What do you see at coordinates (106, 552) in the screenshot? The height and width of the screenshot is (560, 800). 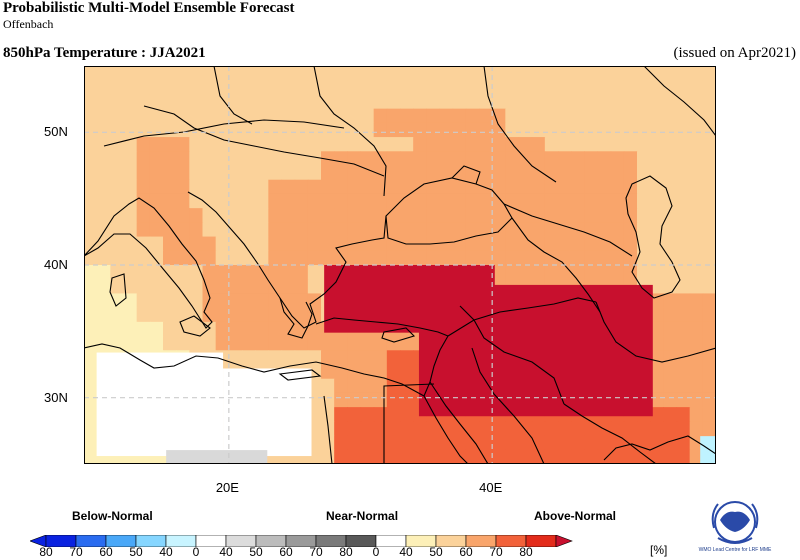 I see `color-bar-tick: 60` at bounding box center [106, 552].